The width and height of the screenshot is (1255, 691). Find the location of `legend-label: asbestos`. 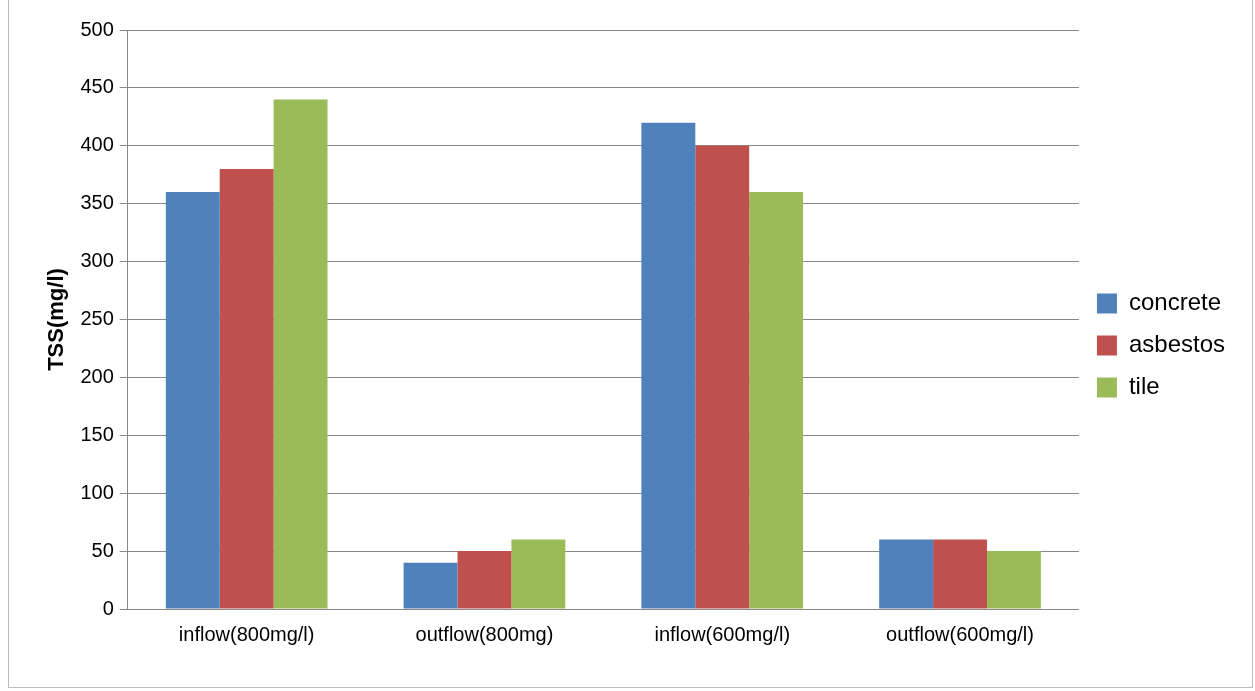

legend-label: asbestos is located at coordinates (1176, 344).